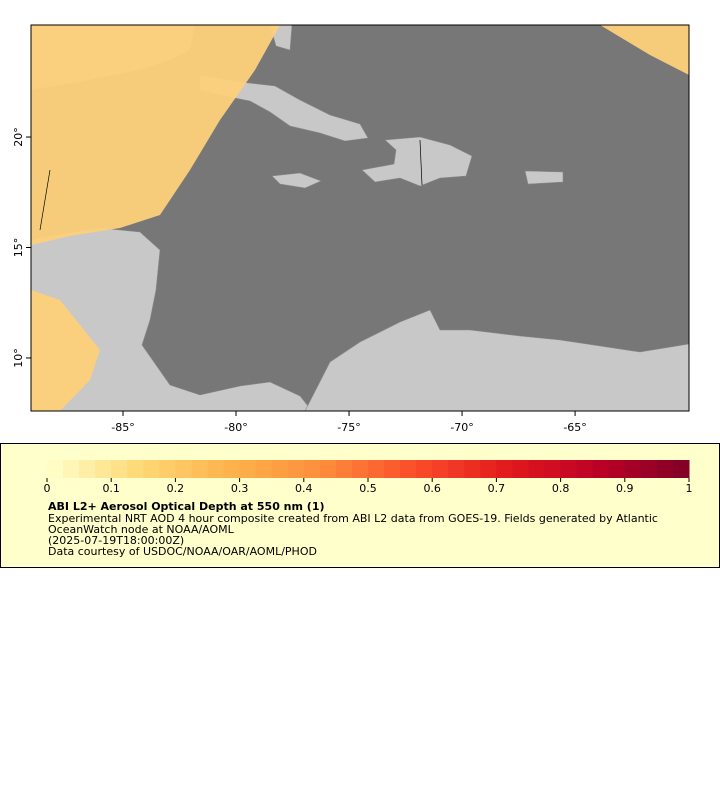 The image size is (720, 800). I want to click on colorbar-tick-label: 0, so click(47, 488).